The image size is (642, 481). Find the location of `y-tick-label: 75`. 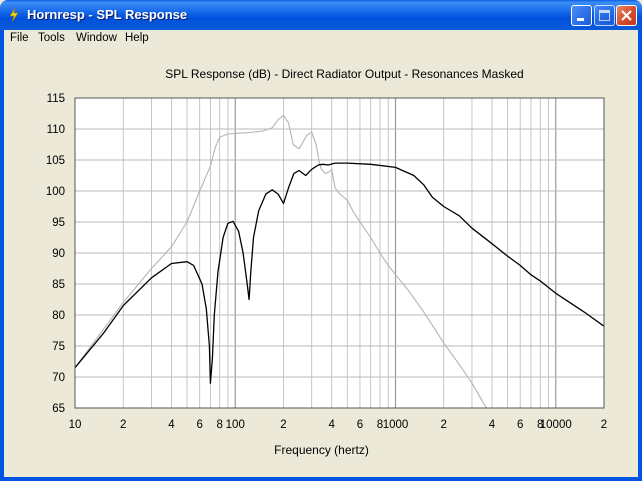

y-tick-label: 75 is located at coordinates (58, 347).